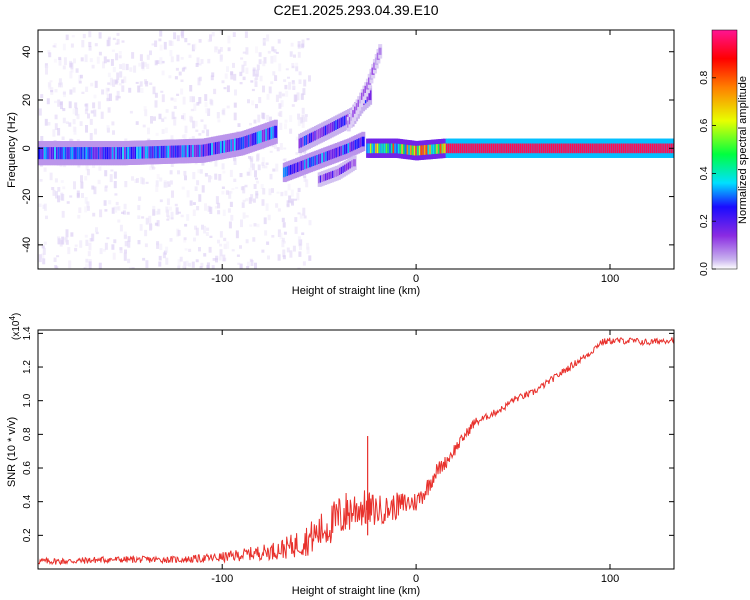  What do you see at coordinates (27, 400) in the screenshot?
I see `snr-ytick-label: 1.0` at bounding box center [27, 400].